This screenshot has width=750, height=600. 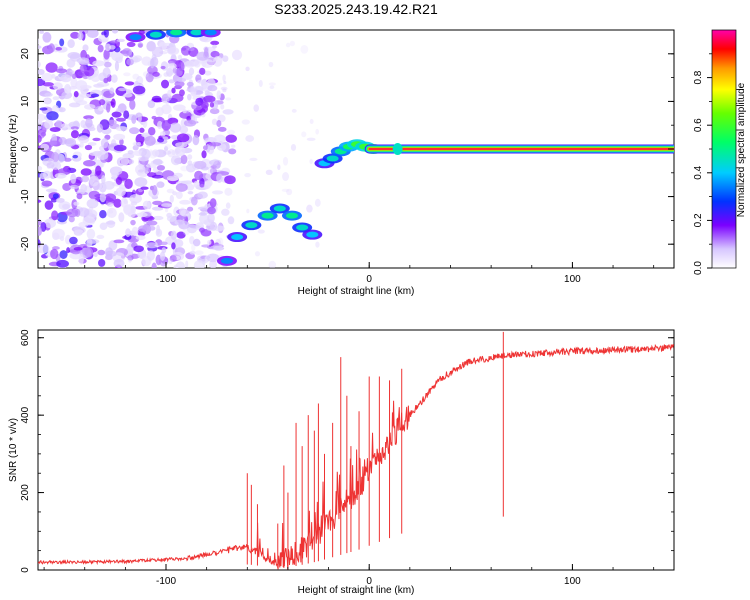 I want to click on snr-ytick-label: 600, so click(x=25, y=337).